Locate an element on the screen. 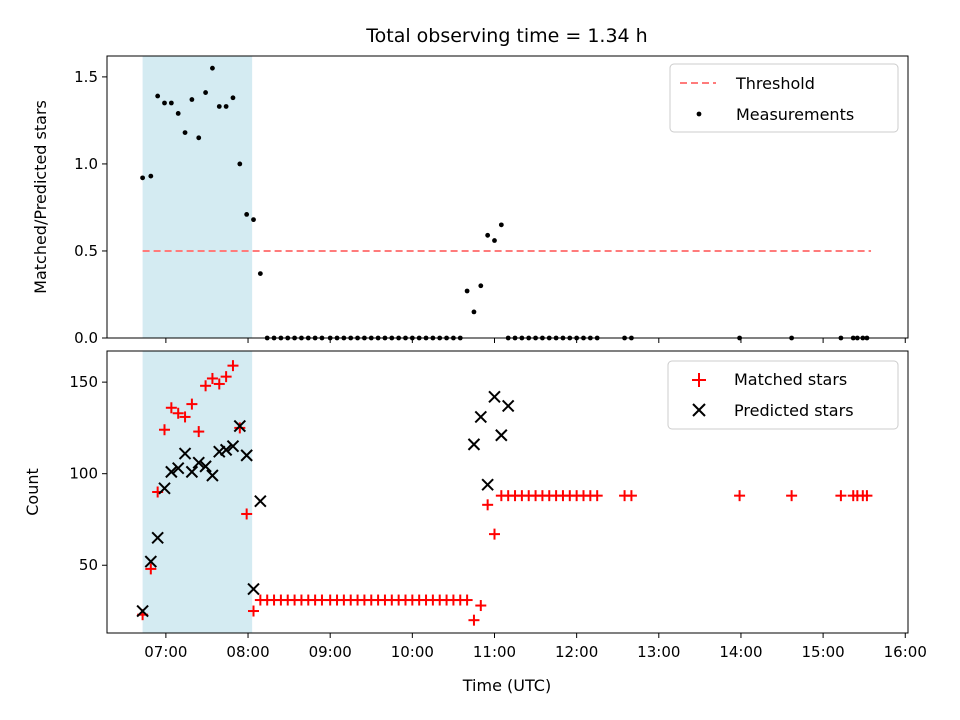 This screenshot has height=720, width=960. threshold-legend-label: Threshold is located at coordinates (775, 83).